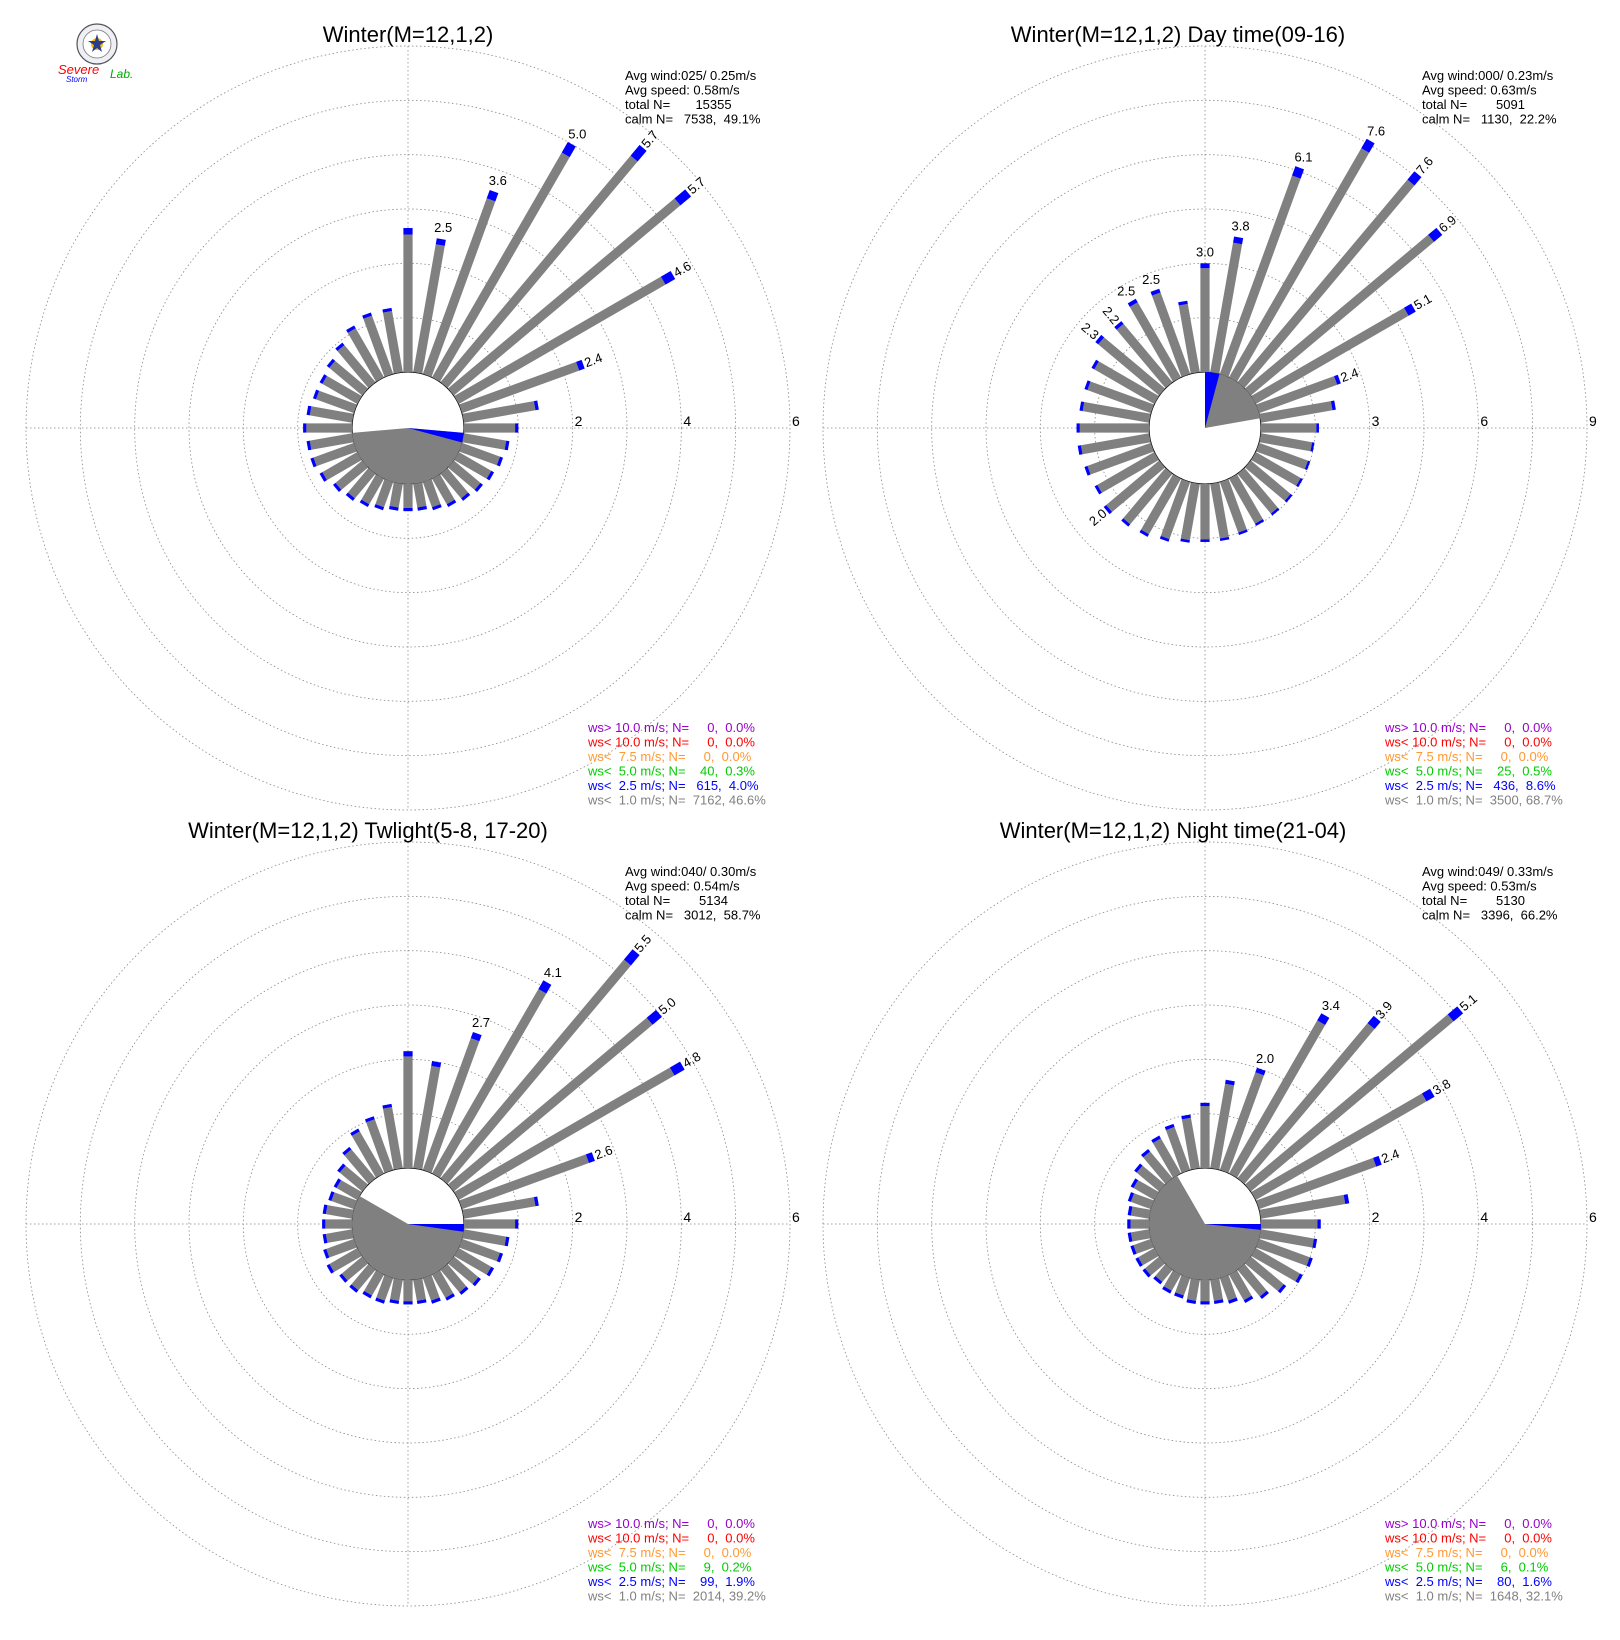 The image size is (1620, 1640). I want to click on stat-line: Avg wind:049/ 0.33m/s, so click(1488, 871).